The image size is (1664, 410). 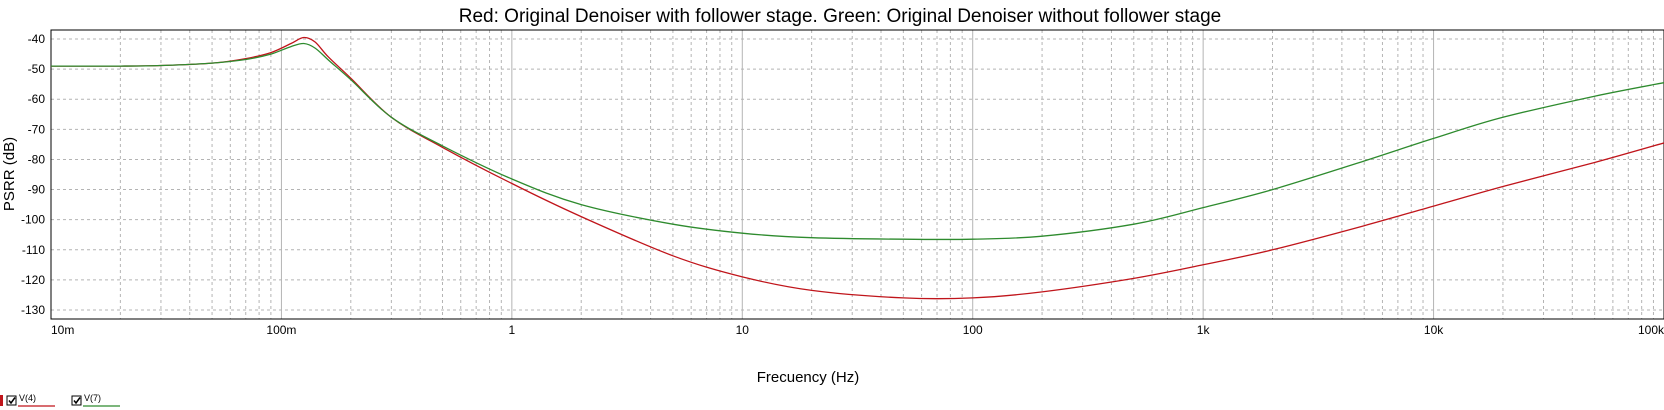 What do you see at coordinates (62, 330) in the screenshot?
I see `x-tick-label: 10m` at bounding box center [62, 330].